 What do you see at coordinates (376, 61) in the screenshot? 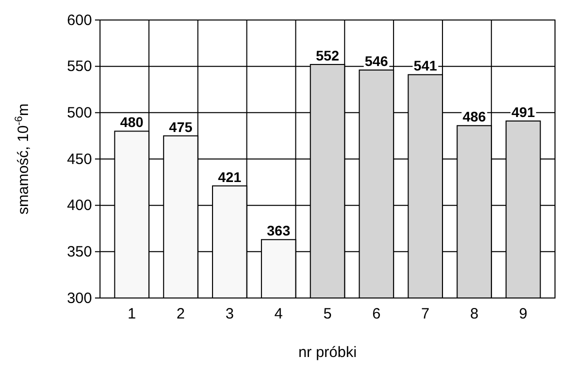
I see `data-label: 546` at bounding box center [376, 61].